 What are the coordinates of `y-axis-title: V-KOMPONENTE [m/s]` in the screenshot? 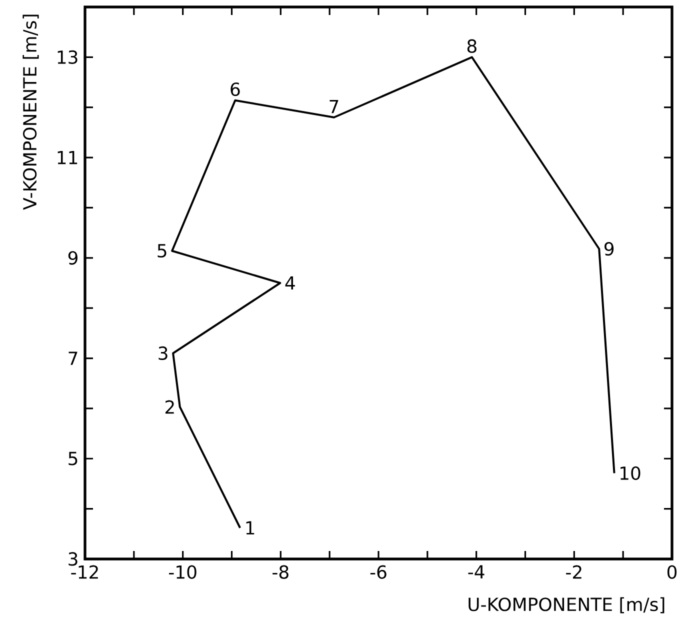 It's located at (30, 112).